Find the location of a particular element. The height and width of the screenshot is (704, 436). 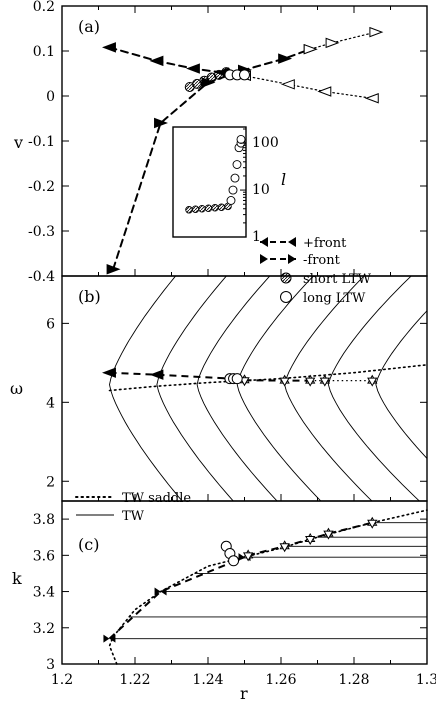

panel-label-c: (c) is located at coordinates (88, 544).